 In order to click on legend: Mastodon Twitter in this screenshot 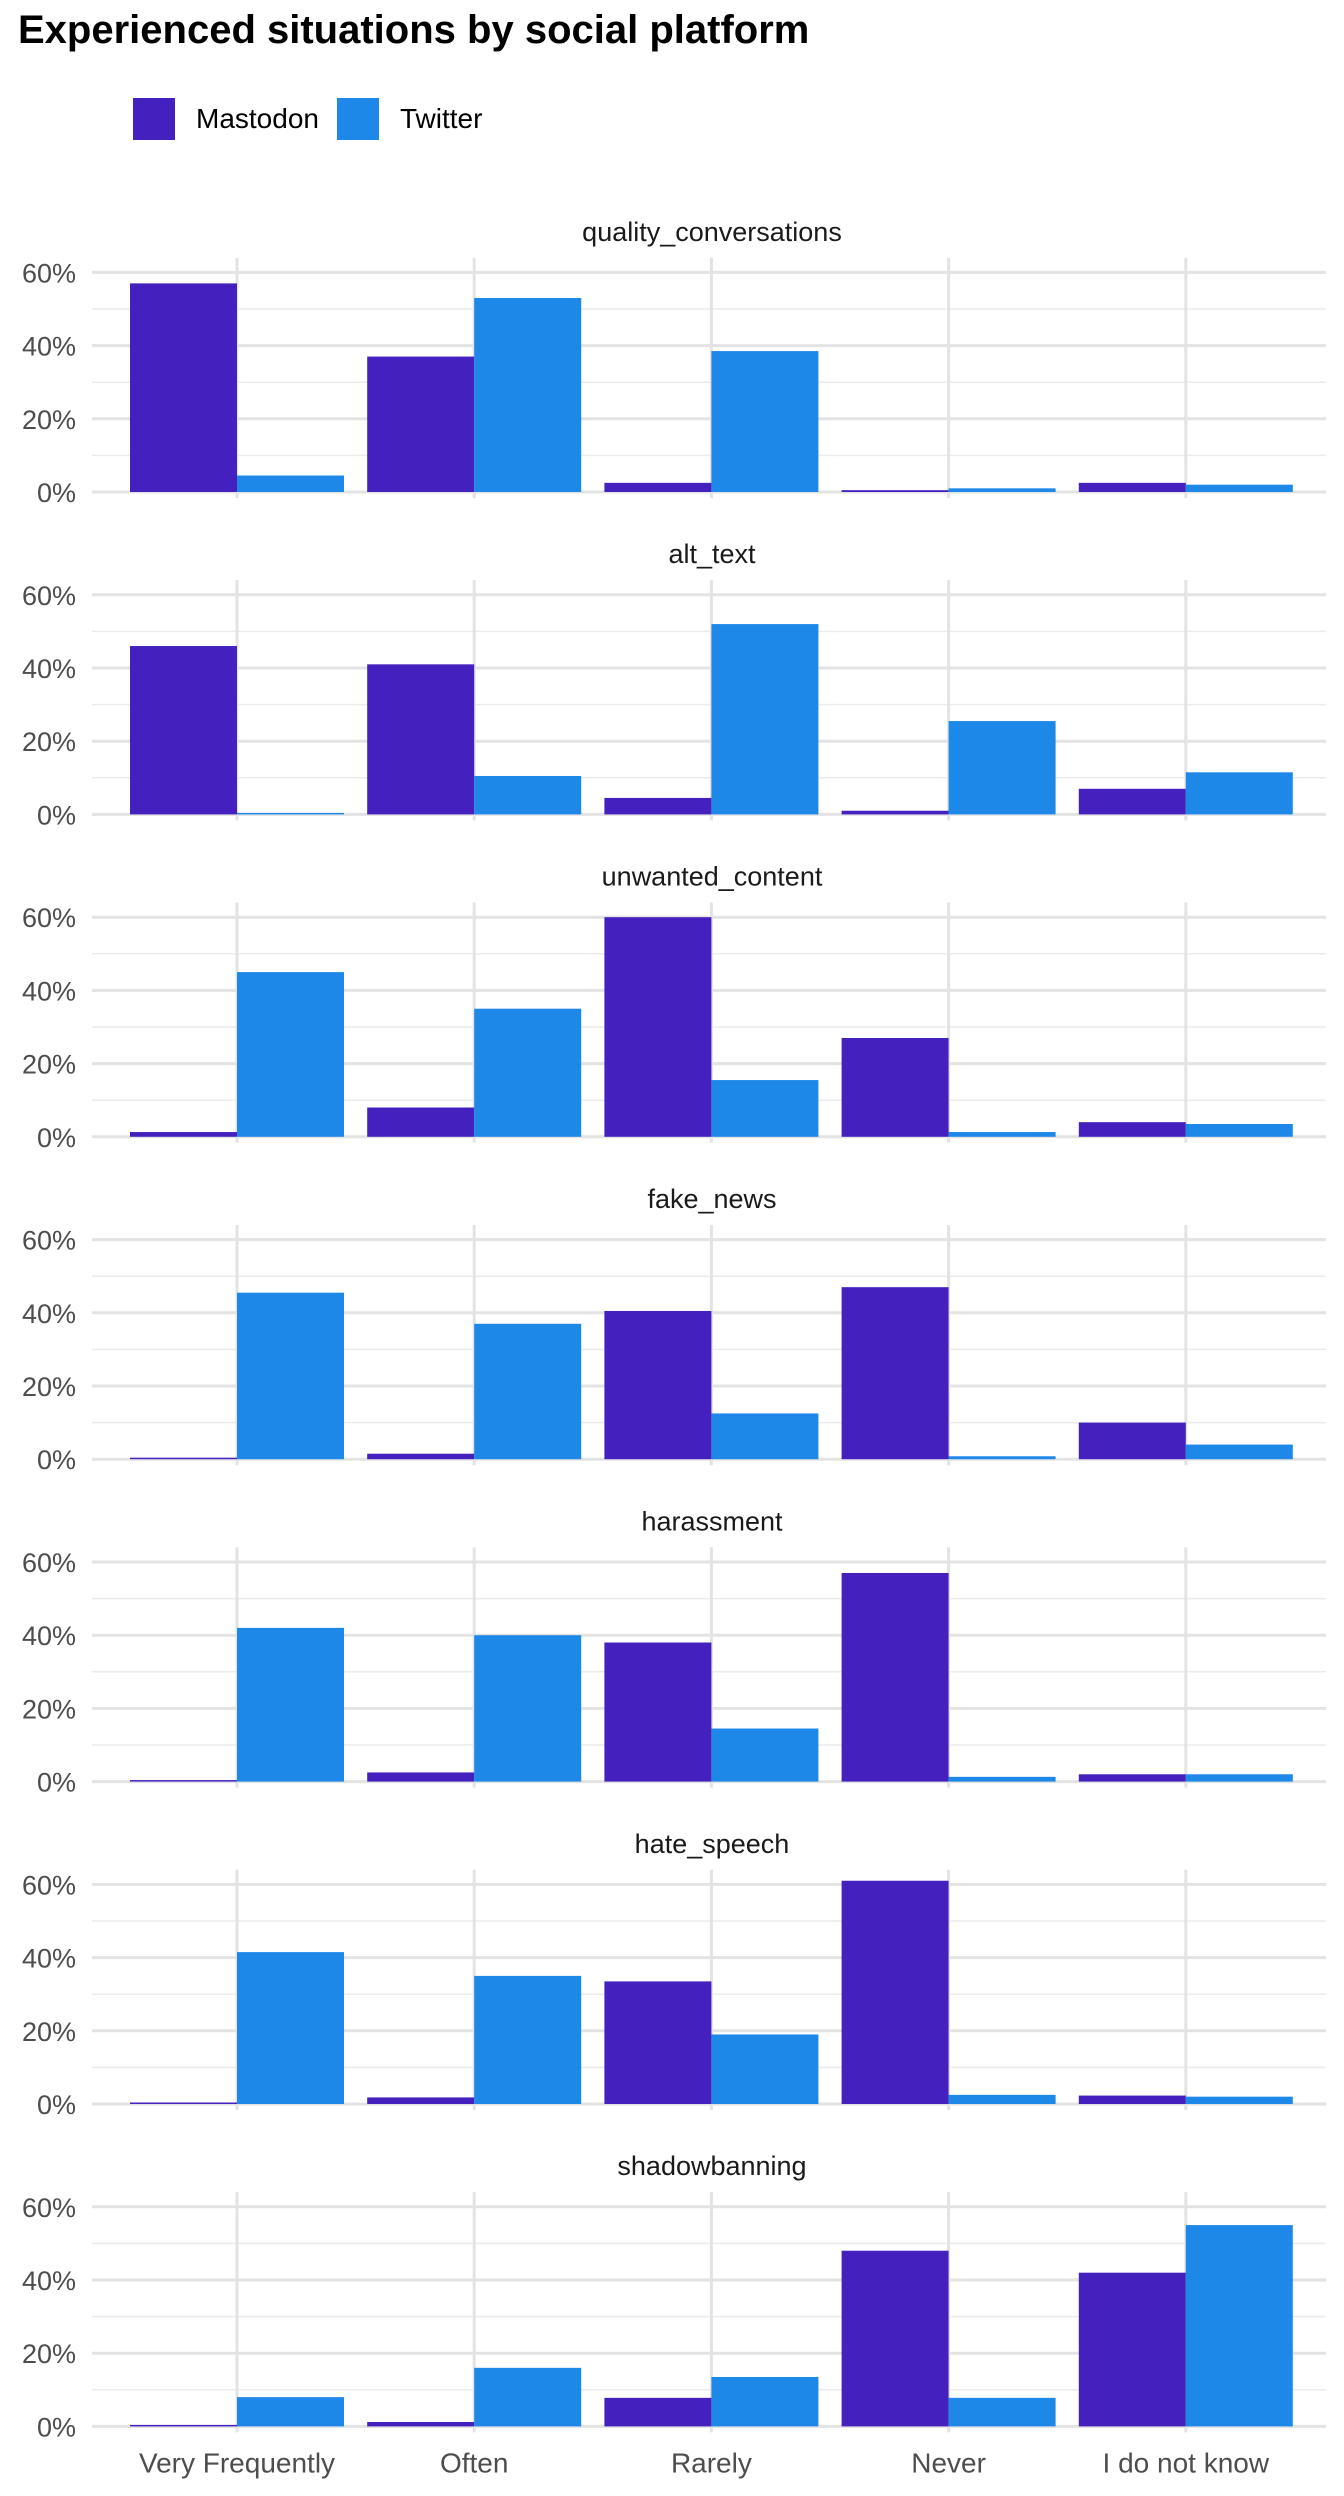, I will do `click(316, 119)`.